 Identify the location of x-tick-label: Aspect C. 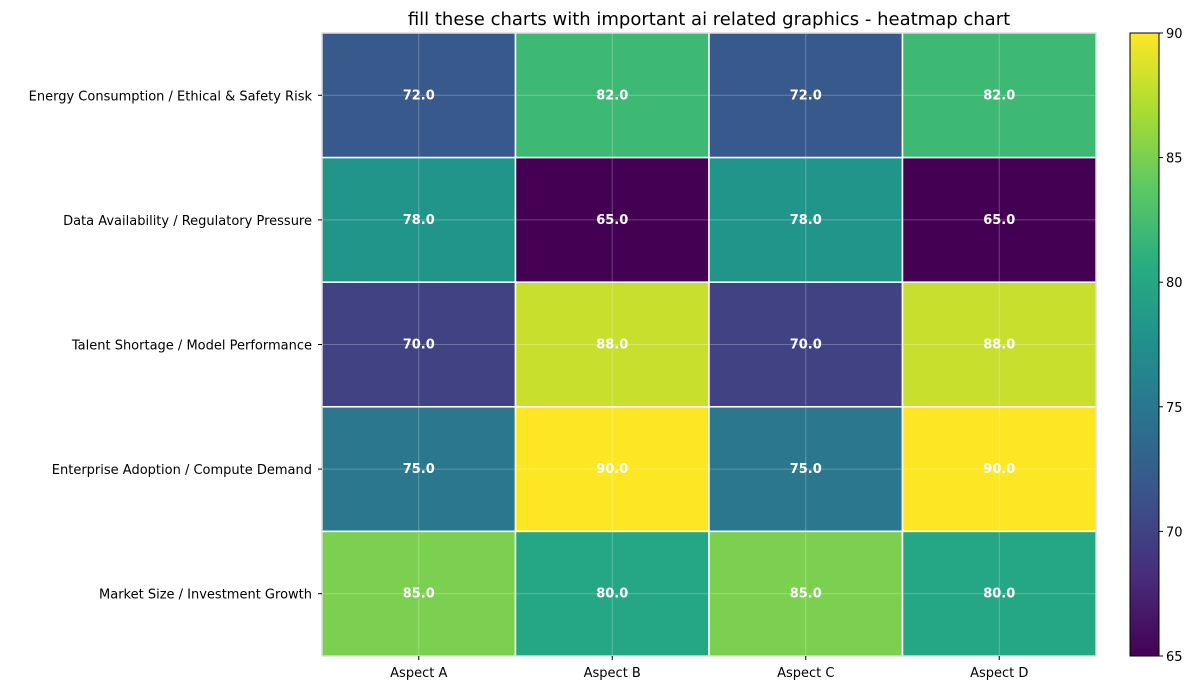
(805, 673).